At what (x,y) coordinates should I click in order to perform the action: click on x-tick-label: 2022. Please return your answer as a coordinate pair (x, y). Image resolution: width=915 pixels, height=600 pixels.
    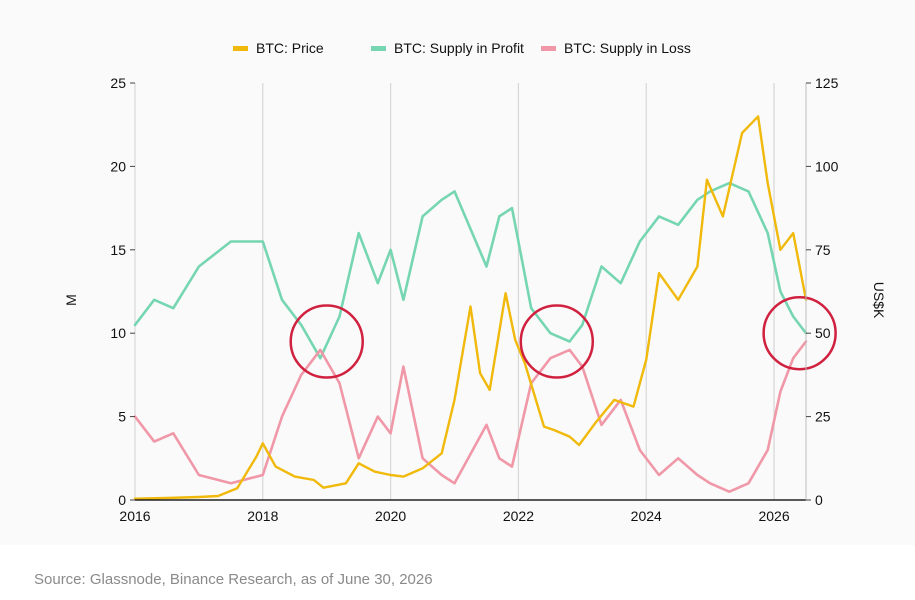
    Looking at the image, I should click on (518, 516).